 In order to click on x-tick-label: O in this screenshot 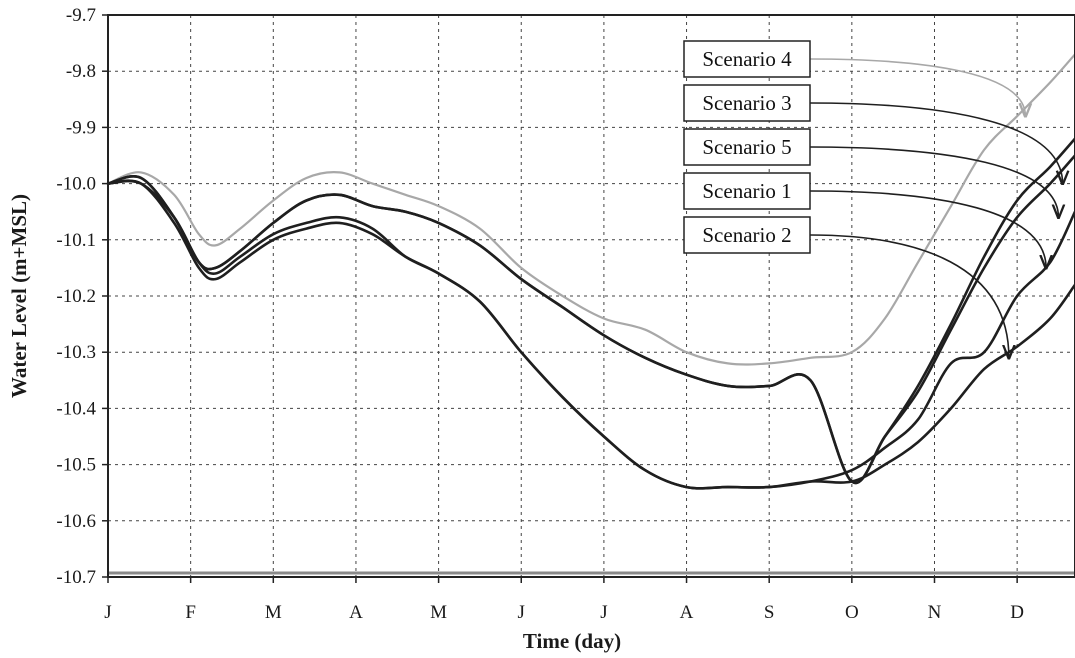, I will do `click(852, 612)`.